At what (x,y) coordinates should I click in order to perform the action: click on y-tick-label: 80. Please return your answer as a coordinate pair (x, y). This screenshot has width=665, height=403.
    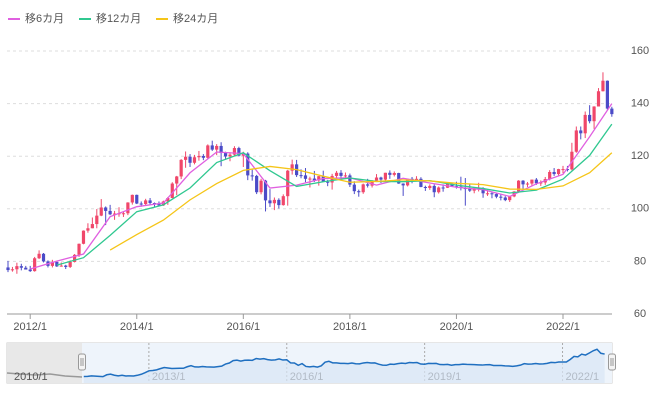
    Looking at the image, I should click on (640, 261).